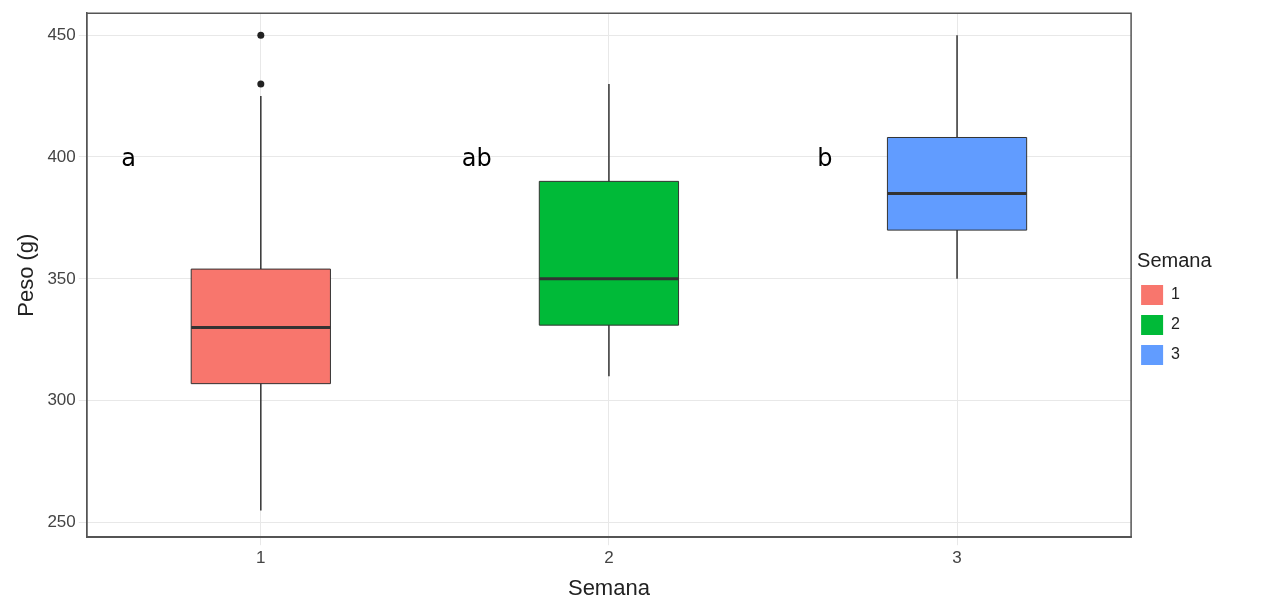 The height and width of the screenshot is (610, 1270). I want to click on x-tick-label: 2, so click(609, 558).